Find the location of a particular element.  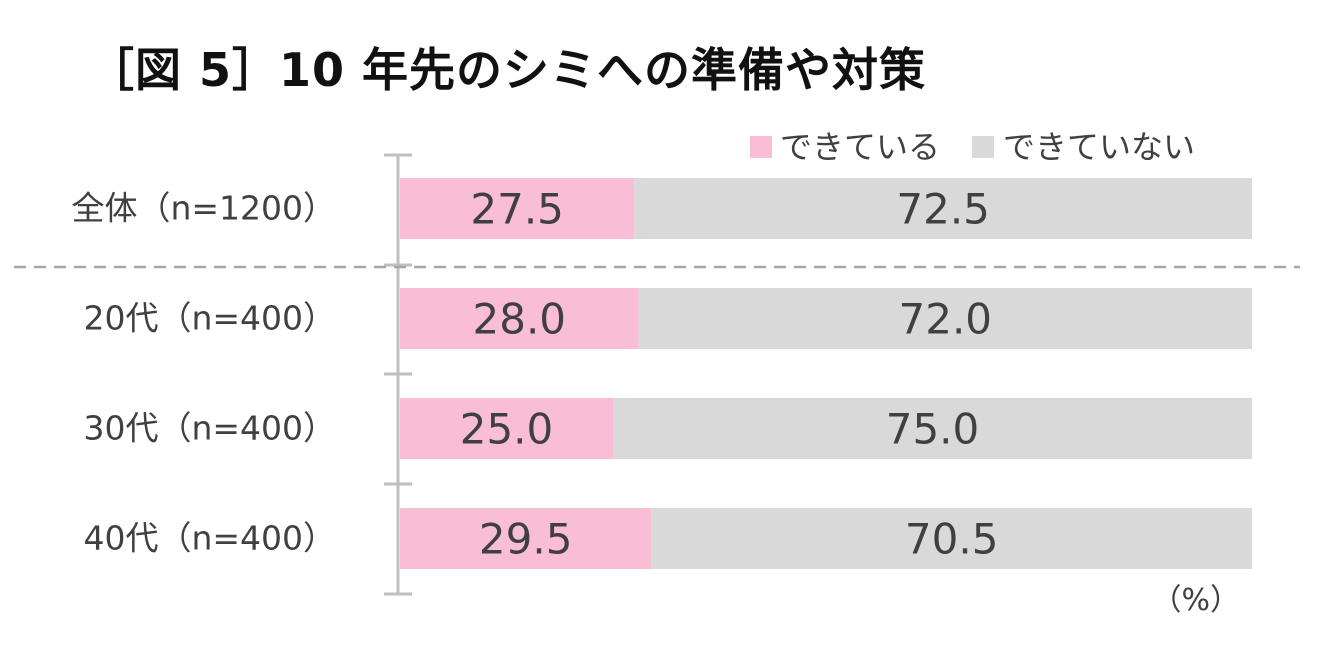

legend: できている できていない is located at coordinates (972, 147).